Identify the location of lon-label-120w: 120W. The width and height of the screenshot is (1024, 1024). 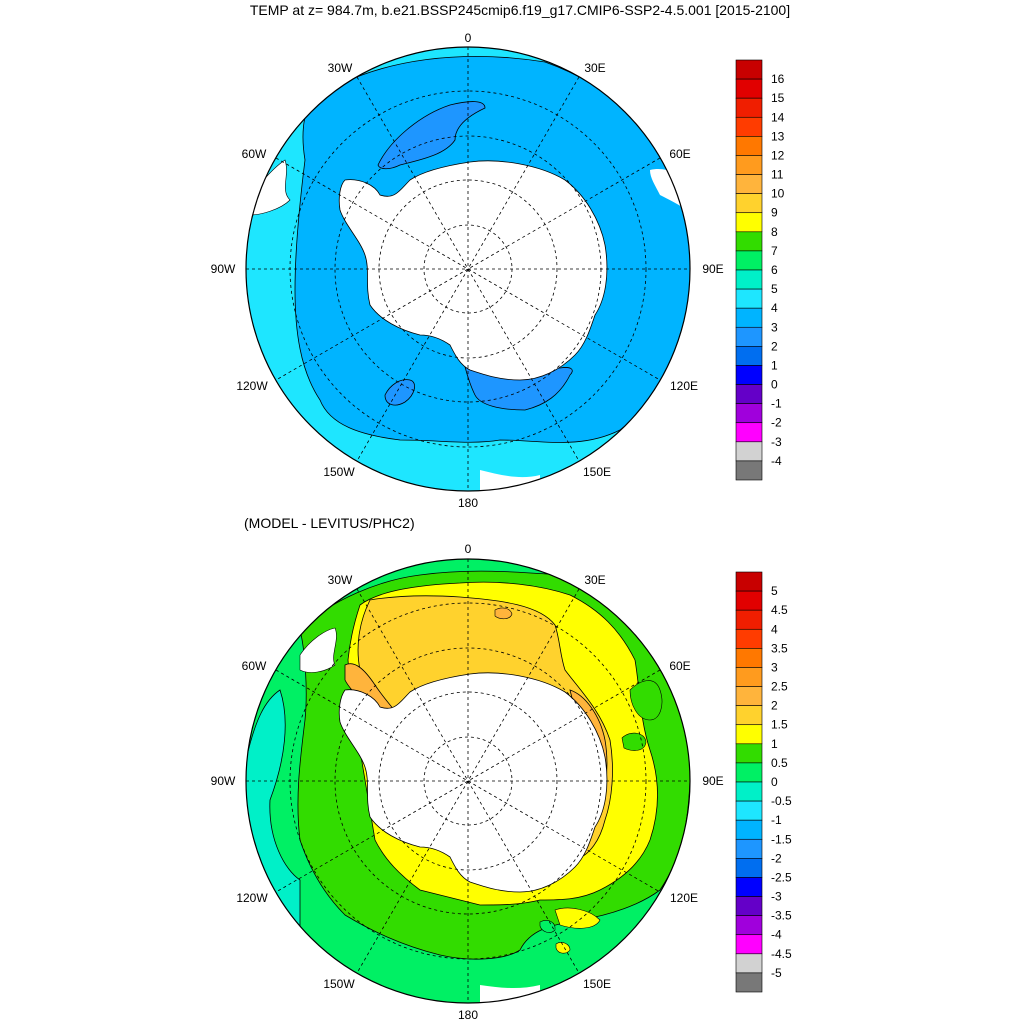
(252, 386).